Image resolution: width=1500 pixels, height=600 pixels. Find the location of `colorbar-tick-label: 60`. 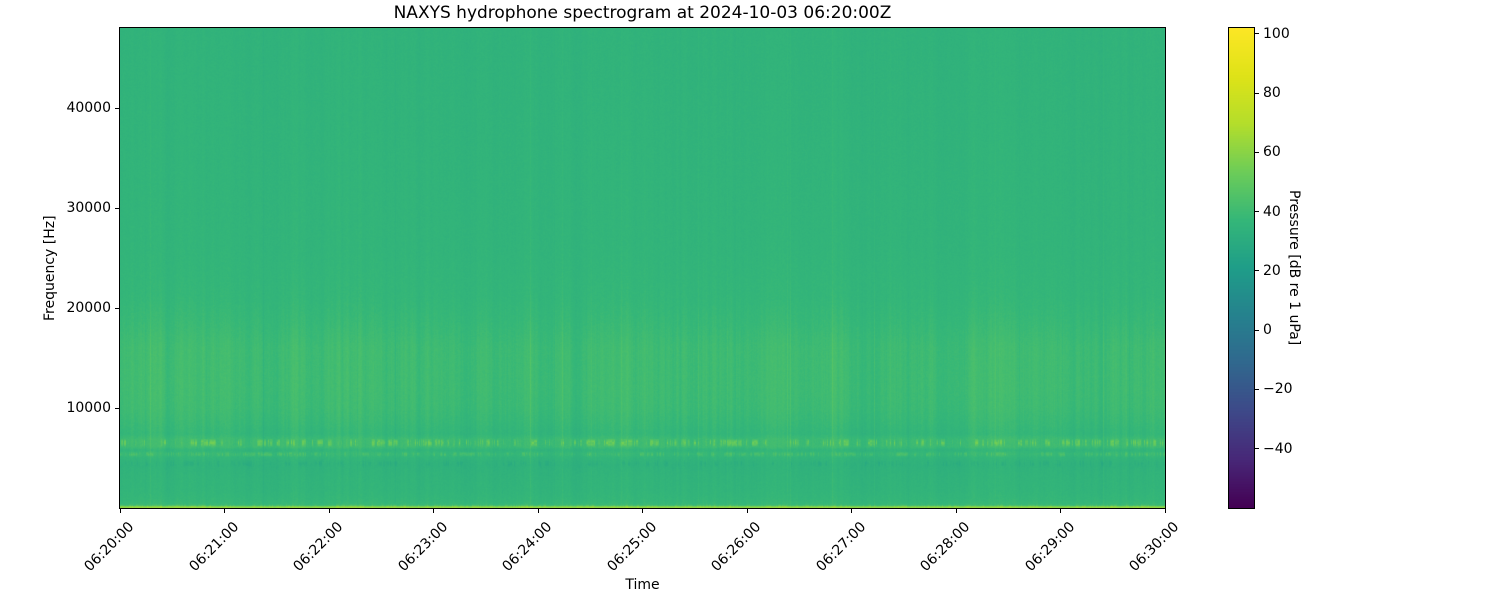

colorbar-tick-label: 60 is located at coordinates (1272, 152).